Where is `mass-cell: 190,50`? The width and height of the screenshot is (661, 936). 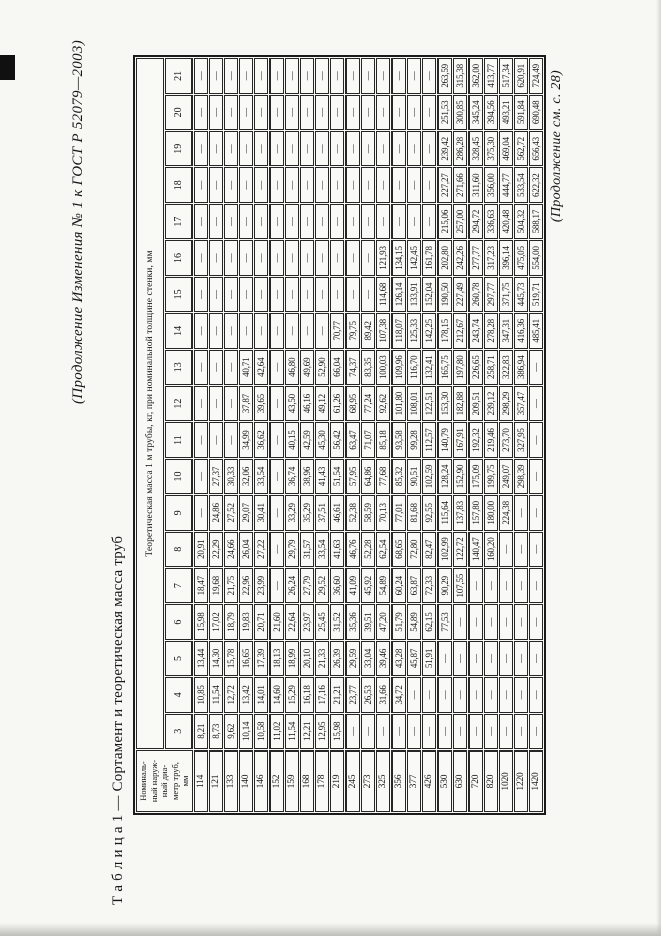
mass-cell: 190,50 is located at coordinates (444, 294).